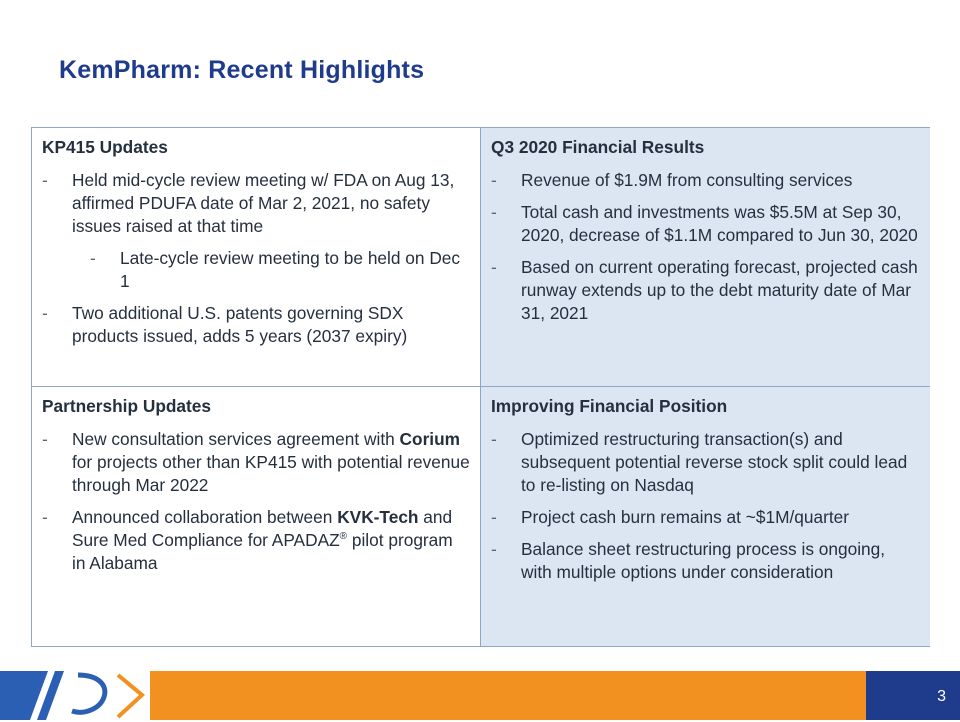 This screenshot has width=960, height=722. What do you see at coordinates (127, 406) in the screenshot?
I see `partnership-heading: Partnership Updates` at bounding box center [127, 406].